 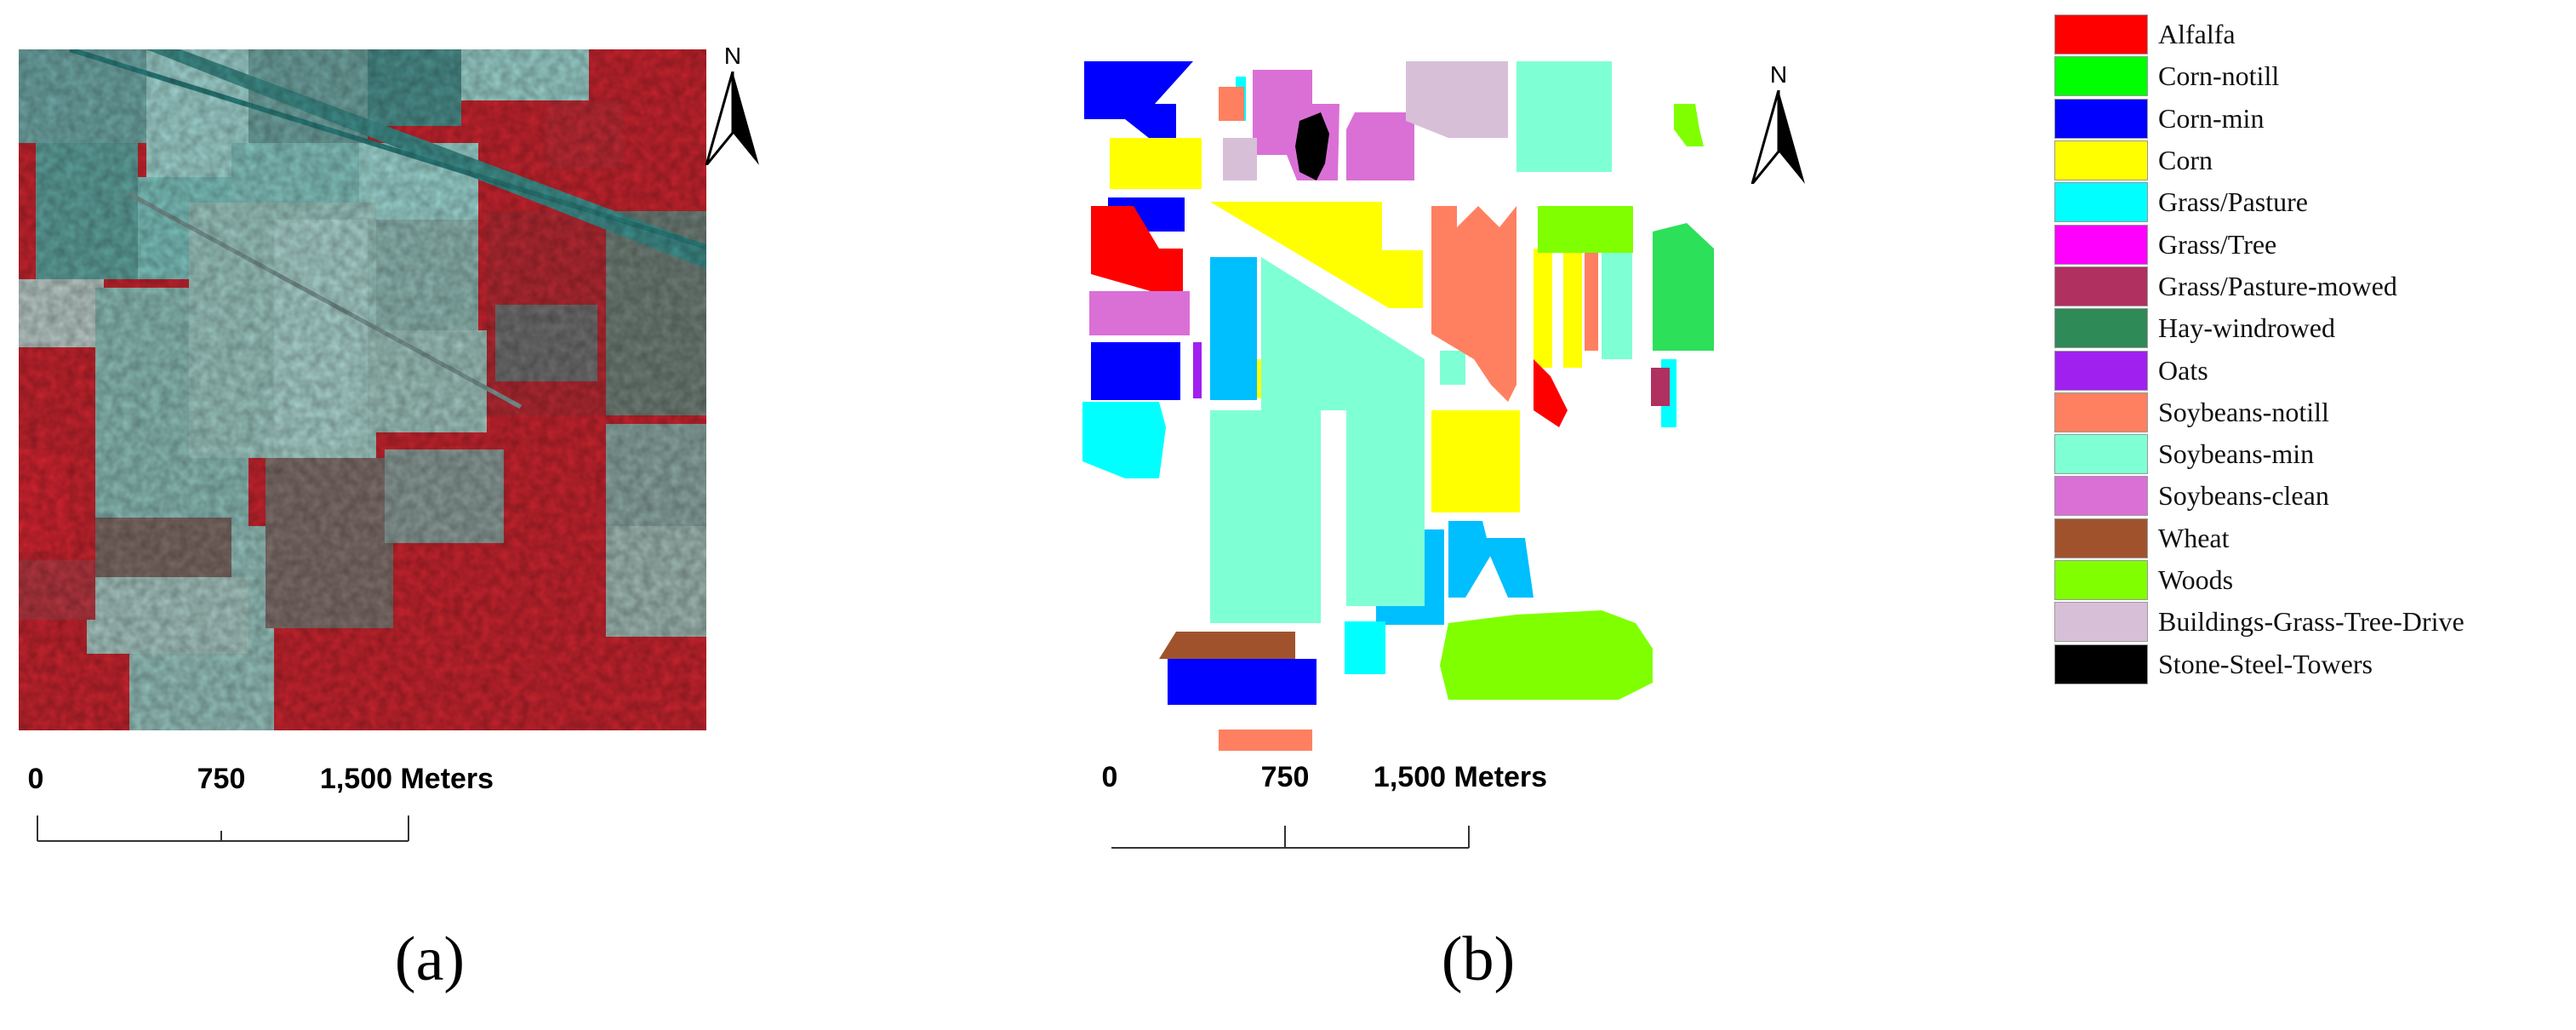 I want to click on class-region-corn-notill, so click(x=1683, y=287).